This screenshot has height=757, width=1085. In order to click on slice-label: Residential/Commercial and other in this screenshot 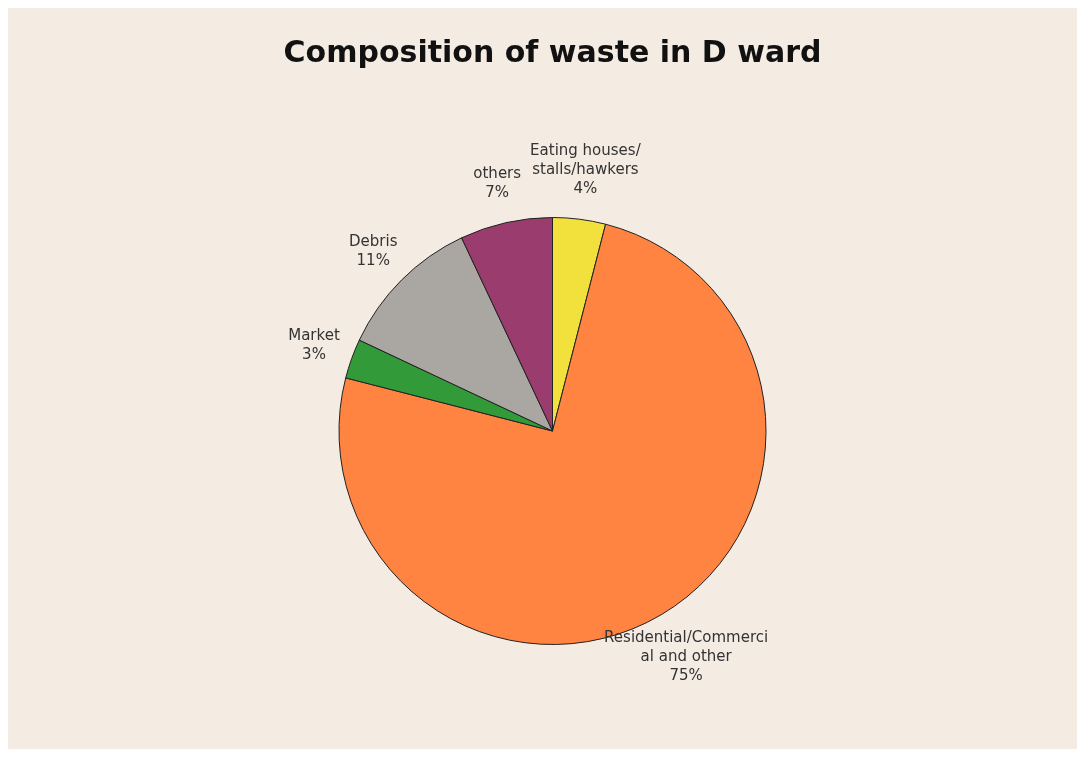, I will do `click(686, 646)`.